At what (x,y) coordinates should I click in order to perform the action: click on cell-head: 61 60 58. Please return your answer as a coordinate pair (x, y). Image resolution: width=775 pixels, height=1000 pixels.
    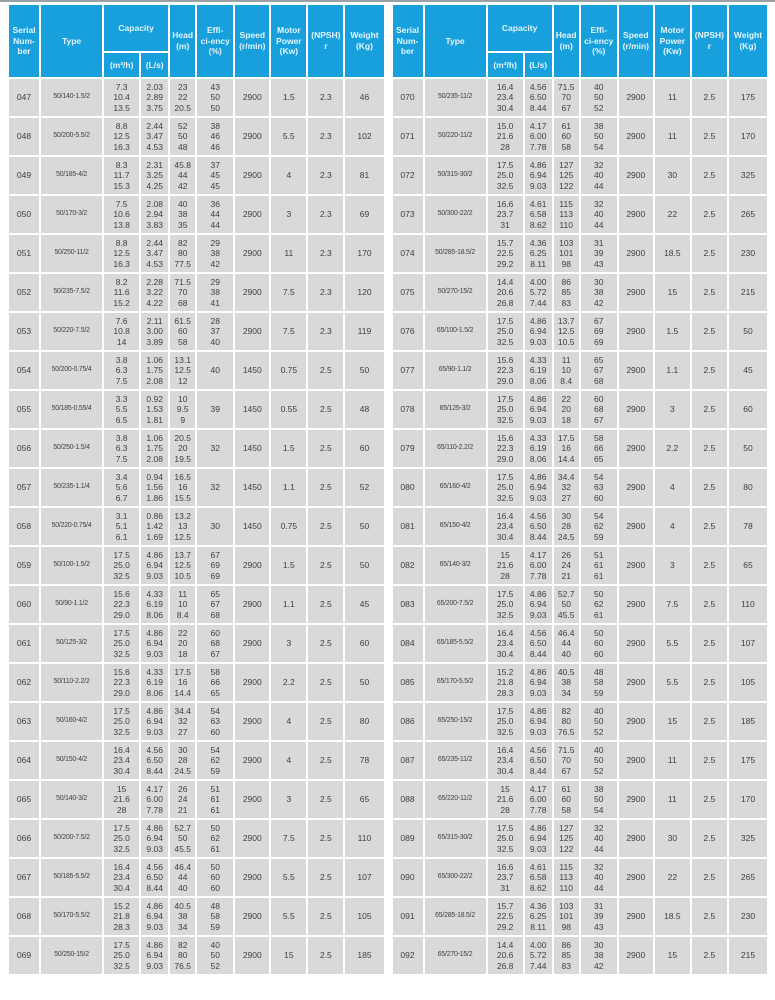
    Looking at the image, I should click on (566, 799).